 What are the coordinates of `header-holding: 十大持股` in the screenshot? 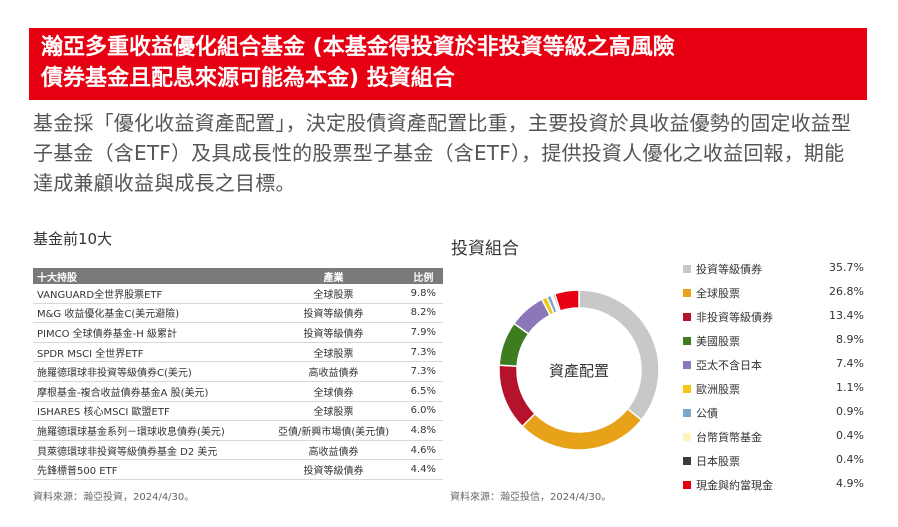 It's located at (148, 276).